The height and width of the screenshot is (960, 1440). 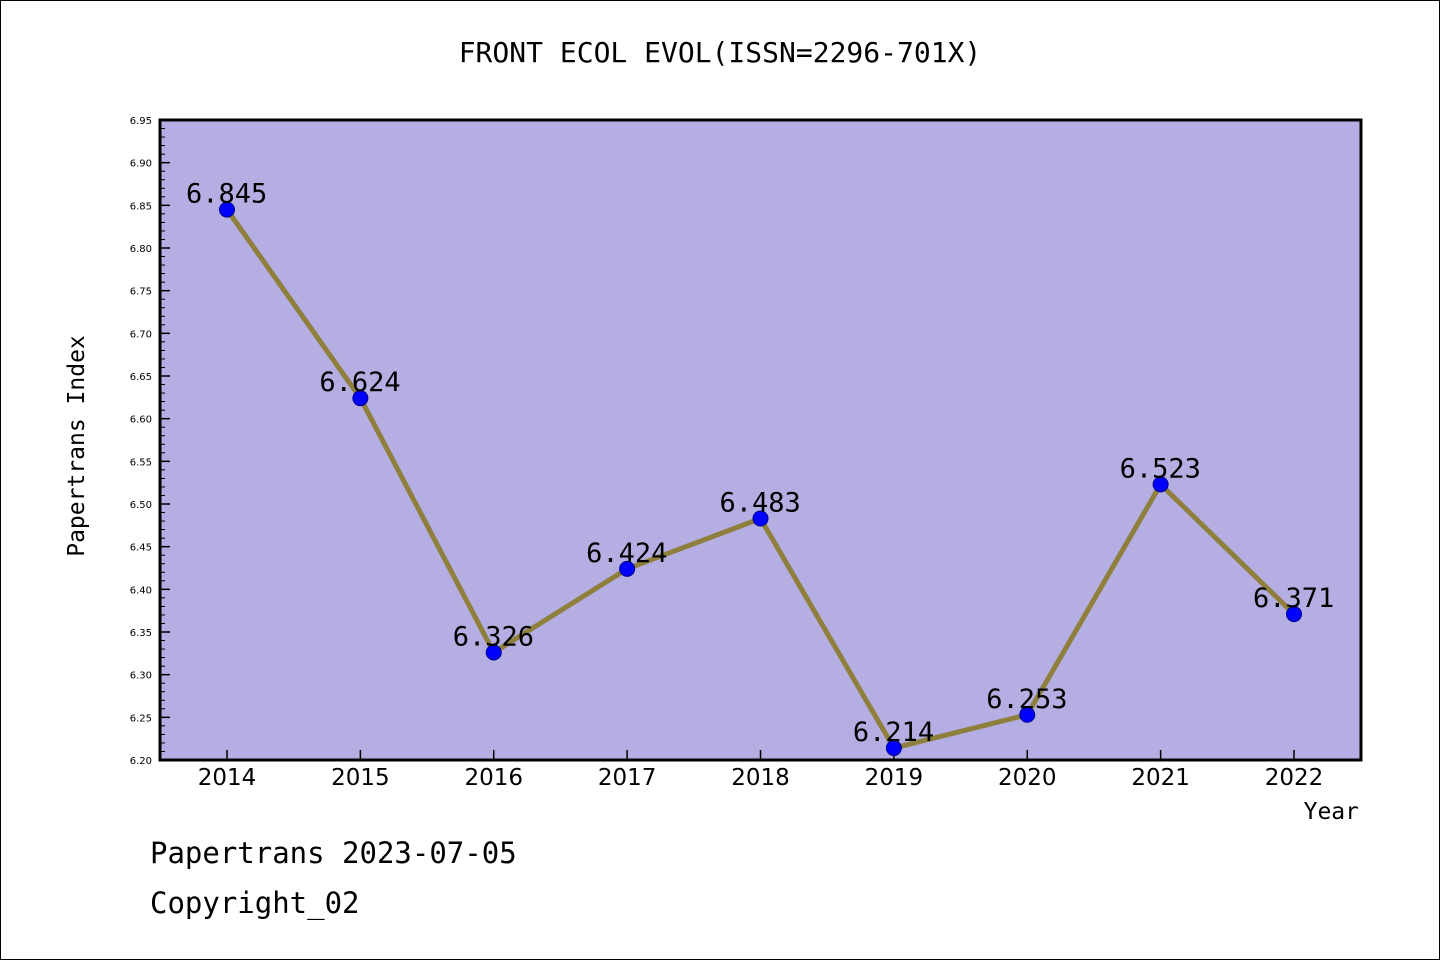 What do you see at coordinates (141, 633) in the screenshot?
I see `y-tick-label: 6.35` at bounding box center [141, 633].